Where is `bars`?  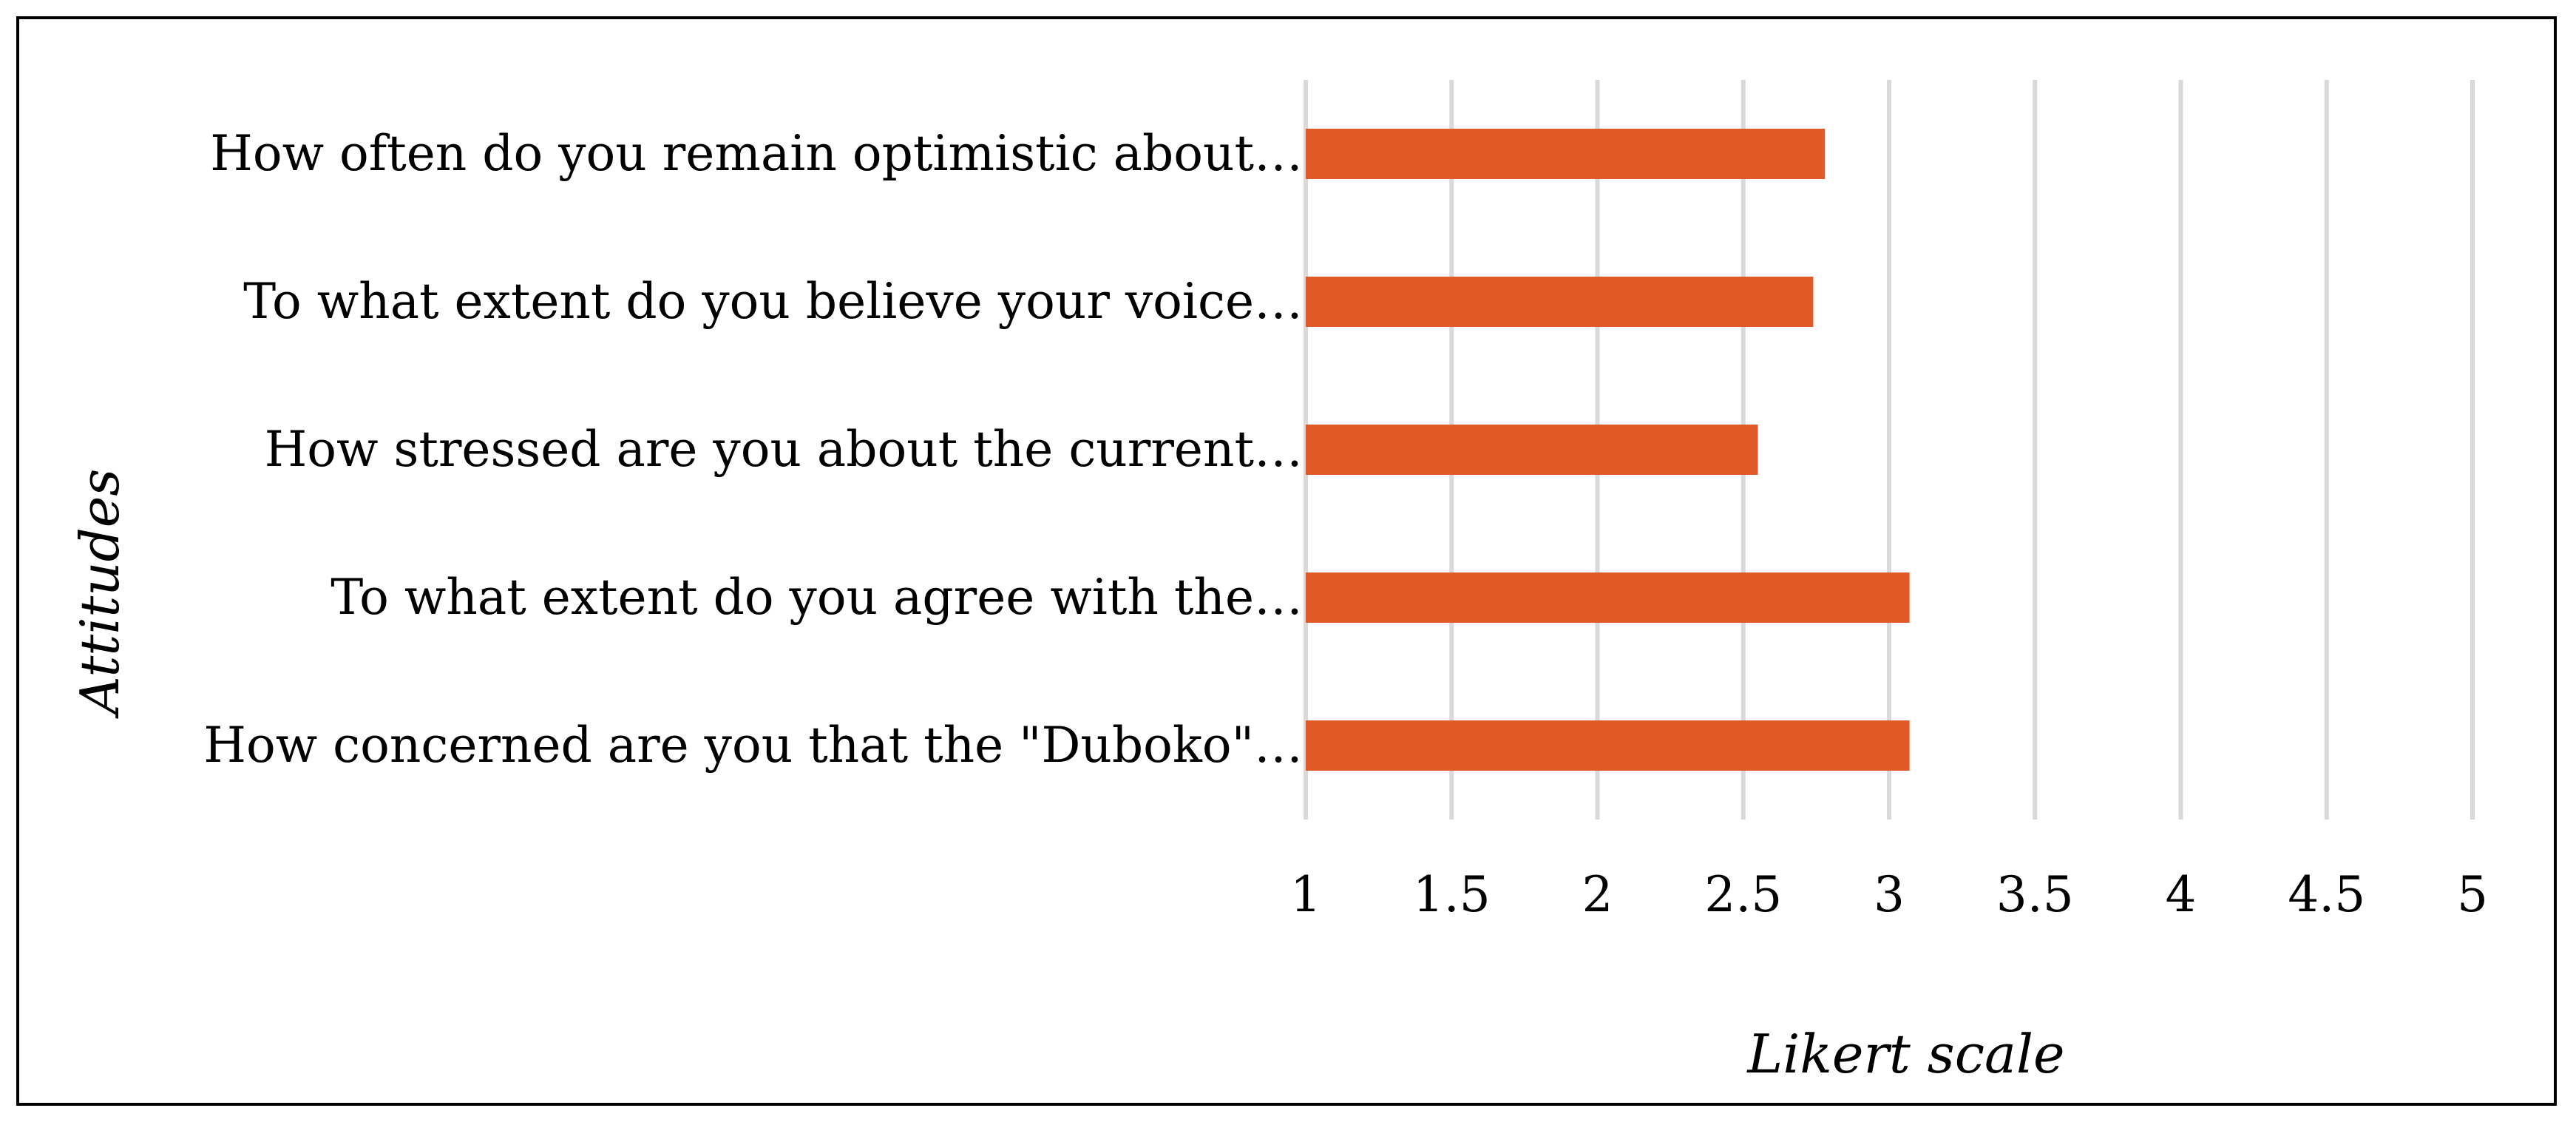
bars is located at coordinates (1608, 450).